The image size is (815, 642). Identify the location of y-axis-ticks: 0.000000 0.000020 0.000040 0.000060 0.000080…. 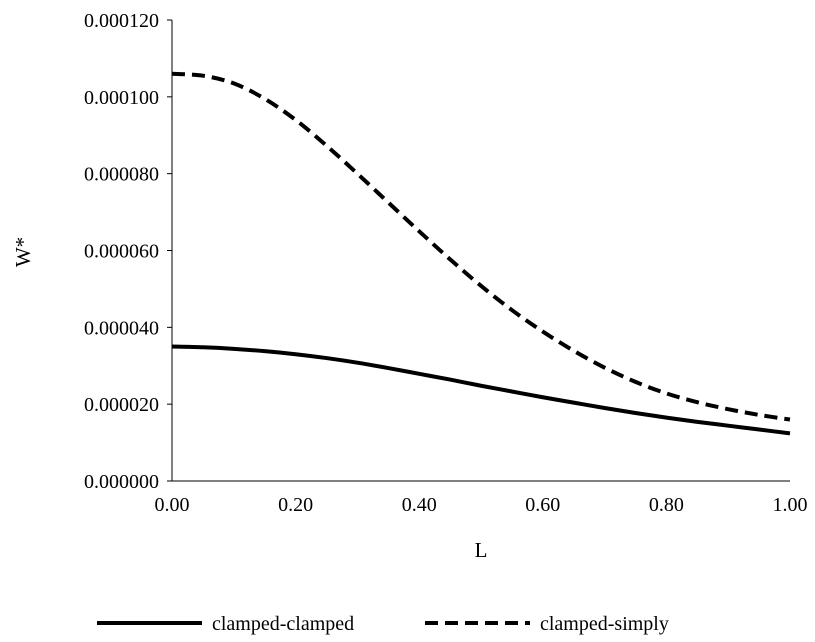
(128, 251).